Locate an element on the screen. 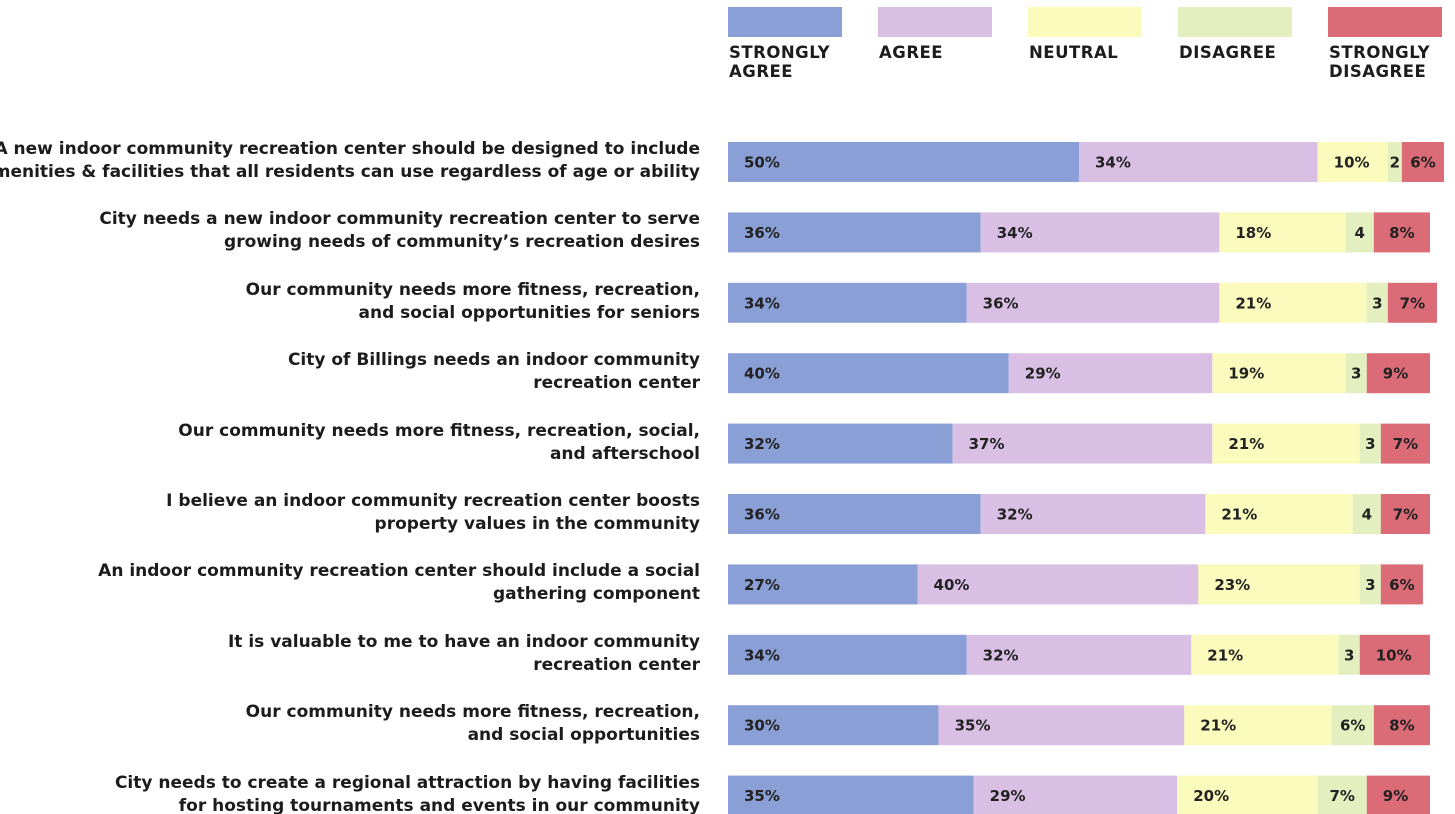 Image resolution: width=1455 pixels, height=814 pixels. legend-label: DISAGREE is located at coordinates (1228, 52).